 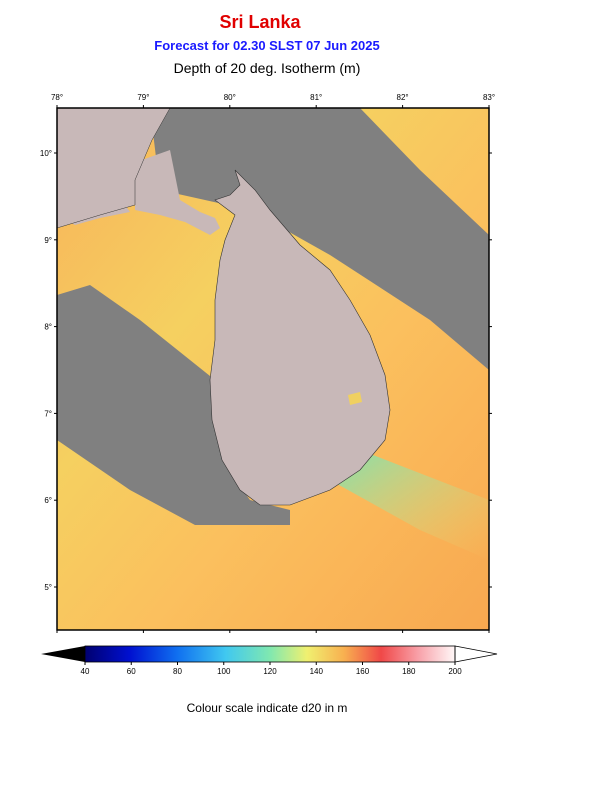 I want to click on colorbar-label: 120, so click(x=270, y=671).